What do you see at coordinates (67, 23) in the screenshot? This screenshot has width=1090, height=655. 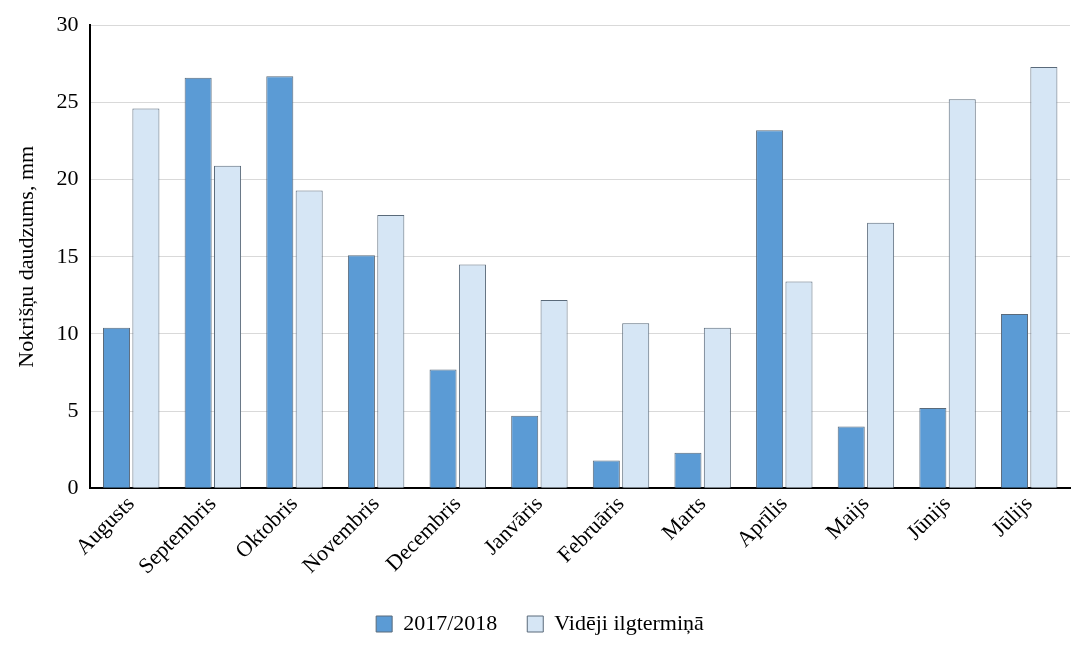 I see `y-tick-label: 30` at bounding box center [67, 23].